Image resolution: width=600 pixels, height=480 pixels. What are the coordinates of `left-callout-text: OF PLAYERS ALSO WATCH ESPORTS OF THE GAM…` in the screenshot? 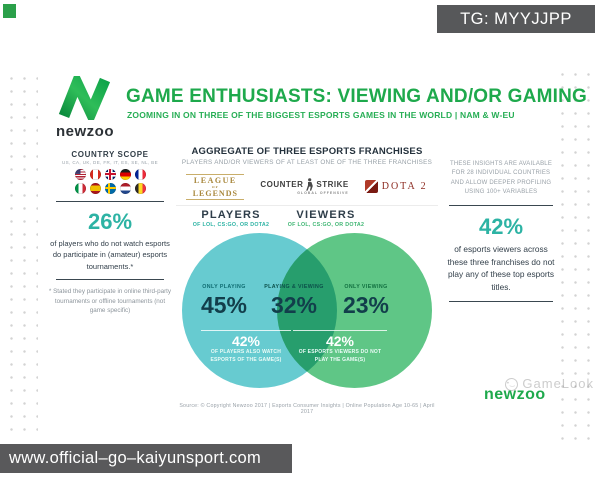 It's located at (246, 356).